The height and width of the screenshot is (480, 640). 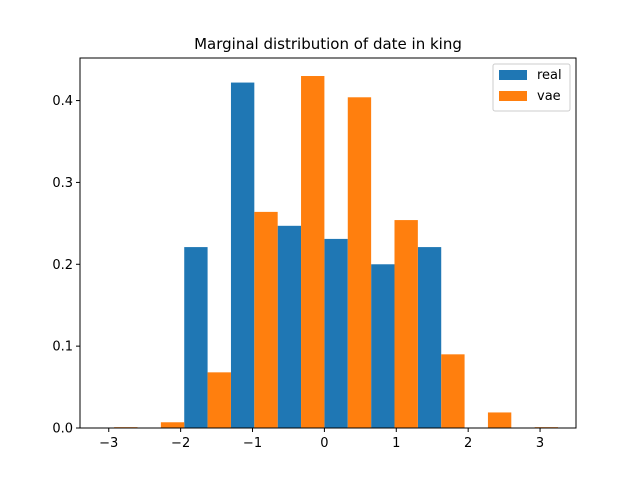 I want to click on x-tick-label: −3, so click(x=108, y=443).